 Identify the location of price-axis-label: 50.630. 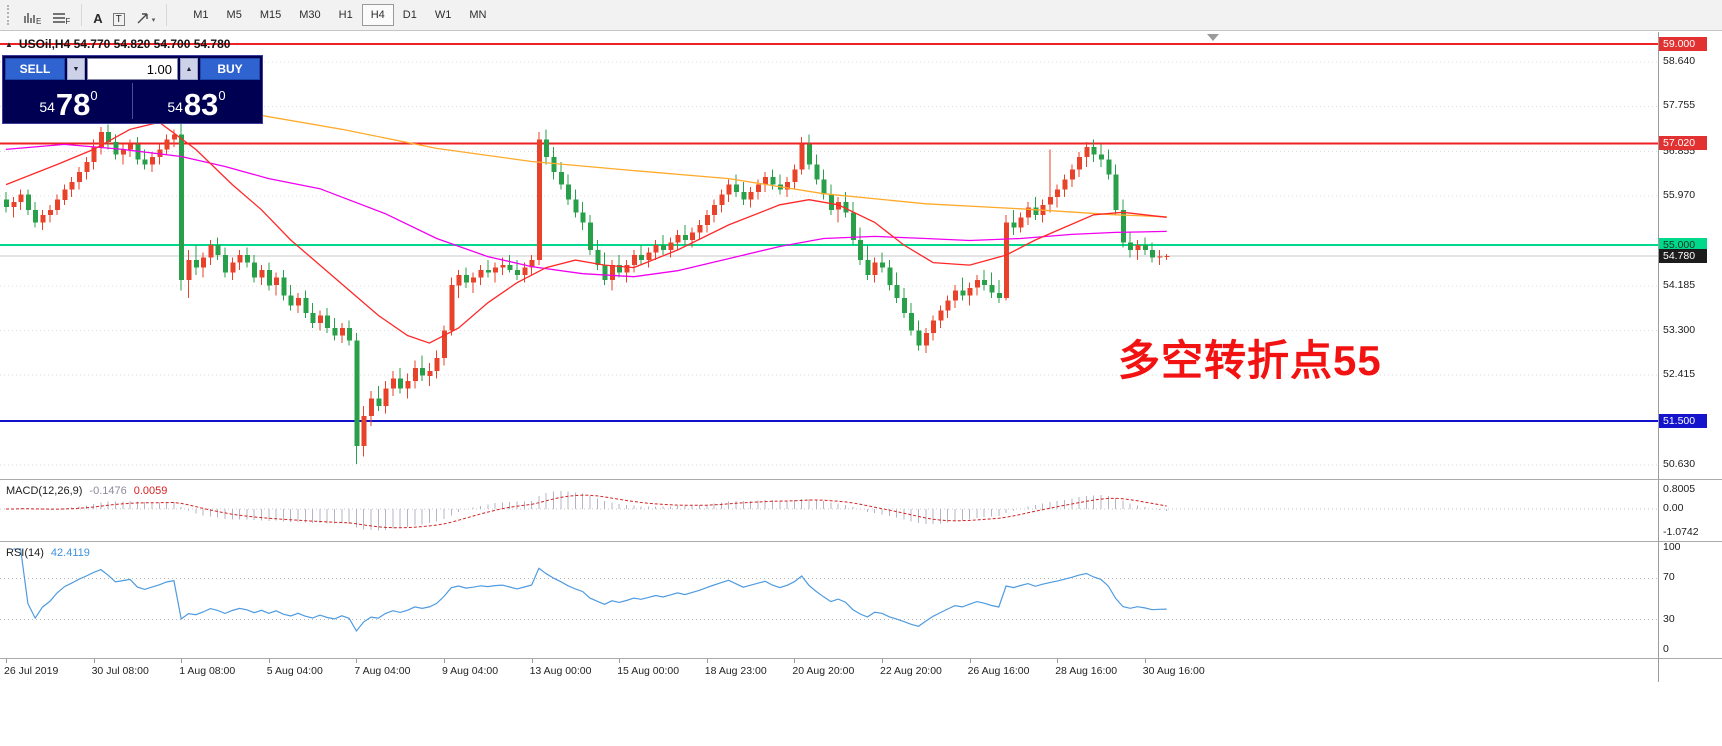
(1679, 463).